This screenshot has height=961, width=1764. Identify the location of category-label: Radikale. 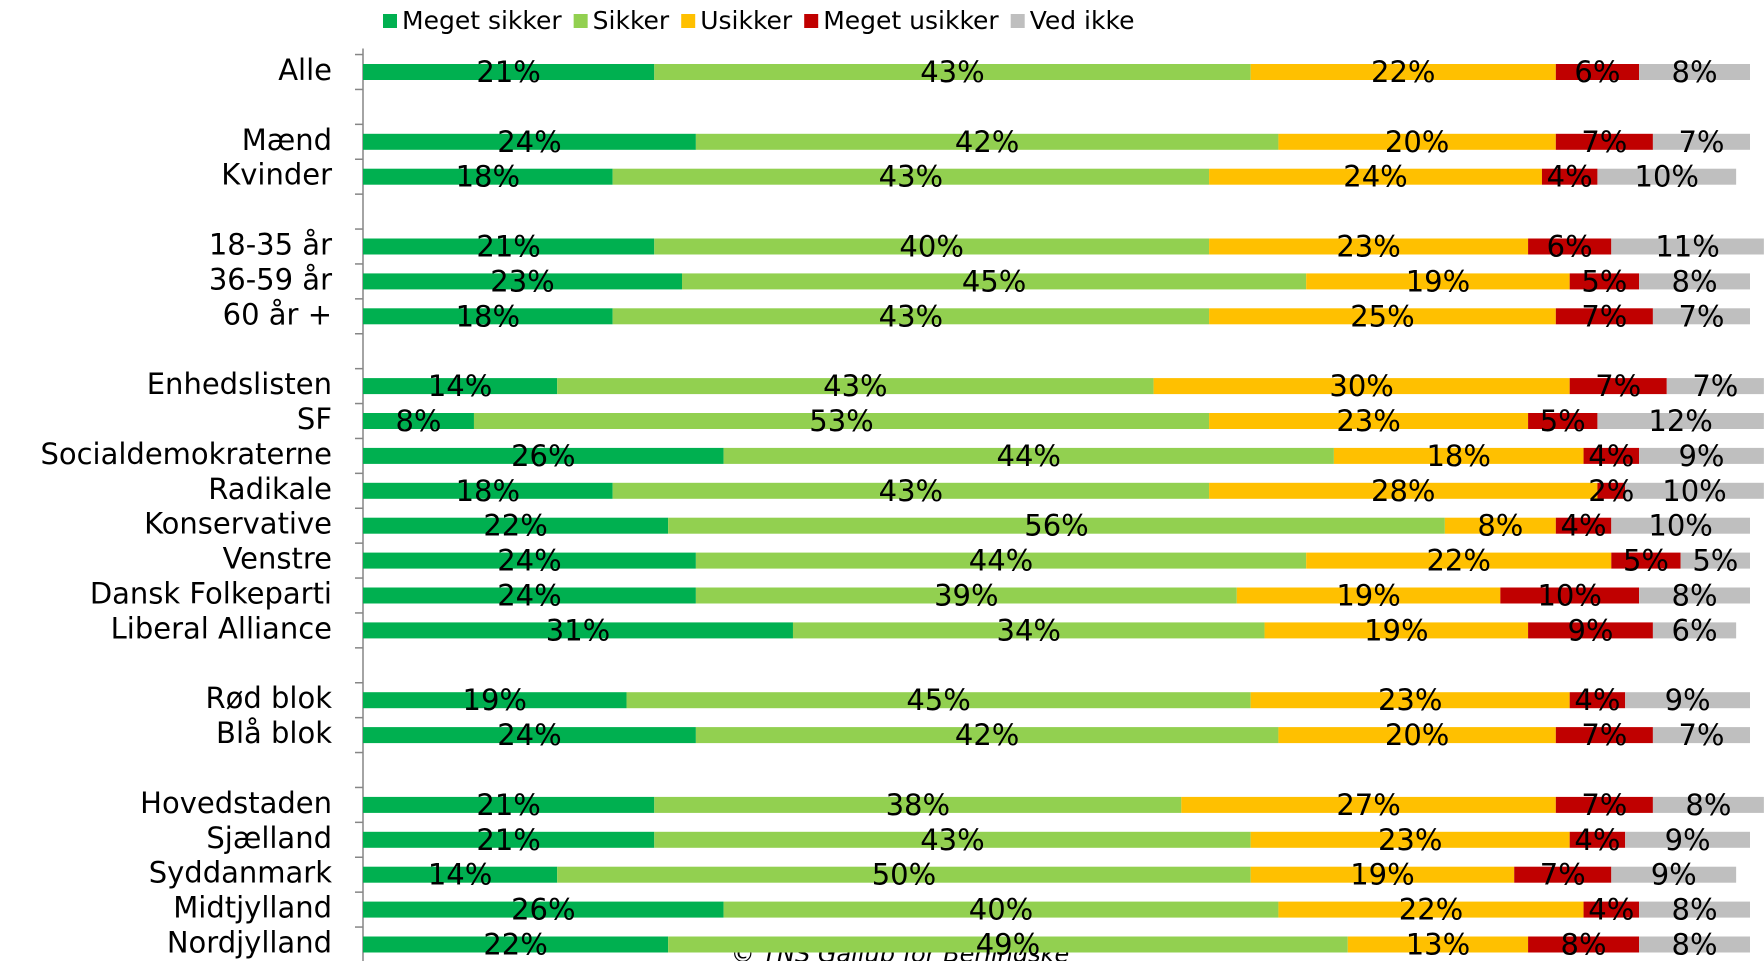
(270, 489).